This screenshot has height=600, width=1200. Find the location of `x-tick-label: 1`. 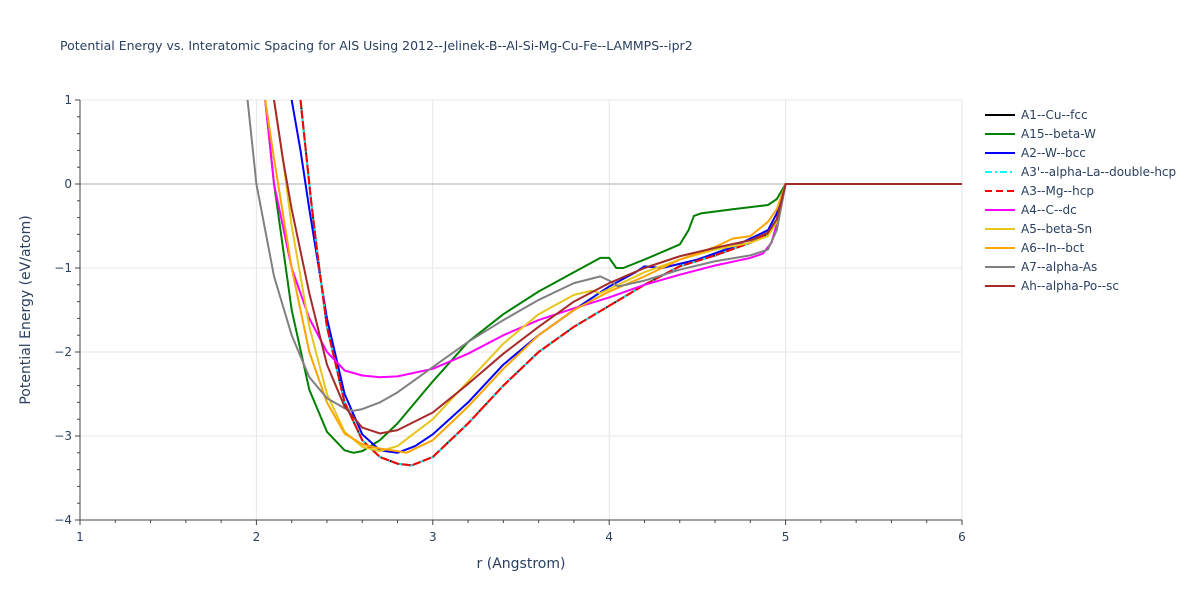

x-tick-label: 1 is located at coordinates (80, 537).